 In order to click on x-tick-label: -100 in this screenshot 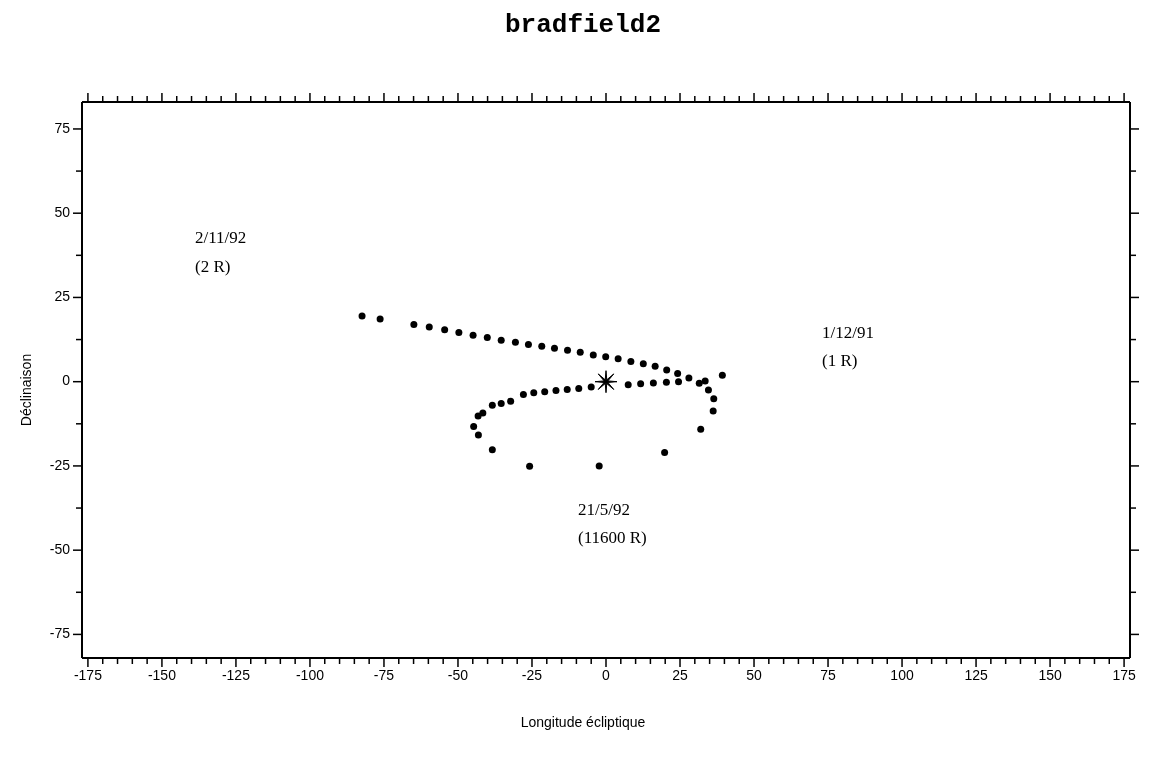, I will do `click(310, 675)`.